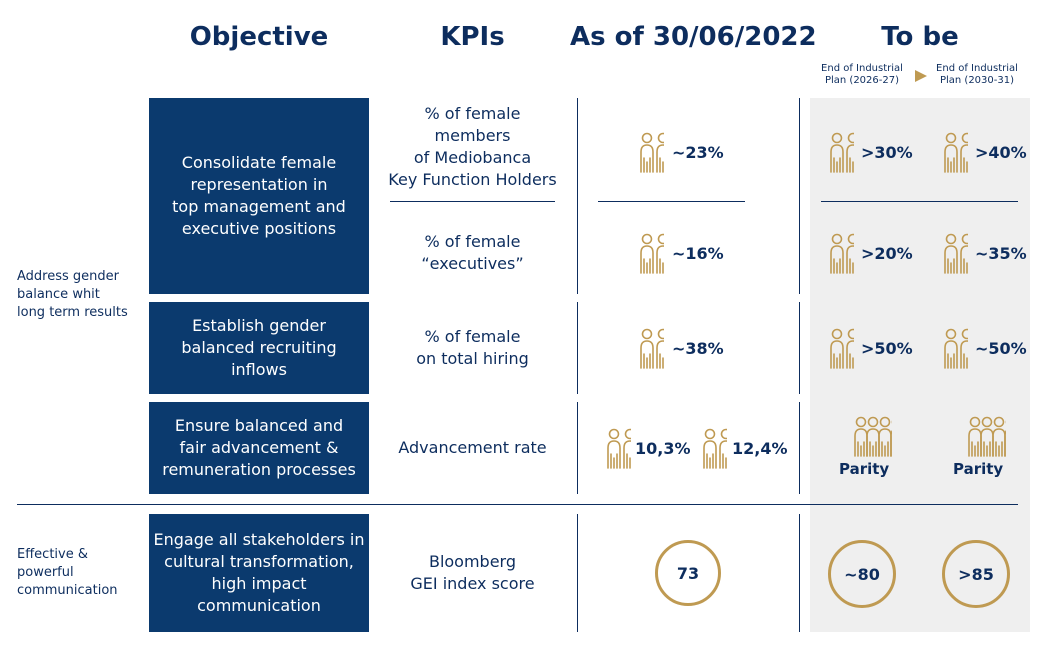 This screenshot has height=655, width=1043. What do you see at coordinates (1001, 253) in the screenshot?
I see `target-2030-value: ~35%` at bounding box center [1001, 253].